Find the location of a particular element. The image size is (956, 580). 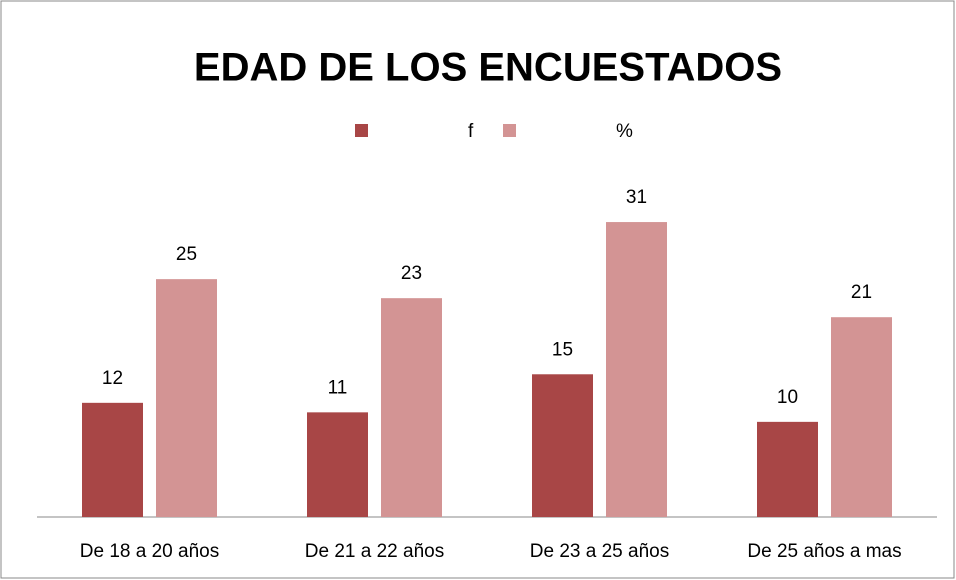

legend-label: f is located at coordinates (471, 131).